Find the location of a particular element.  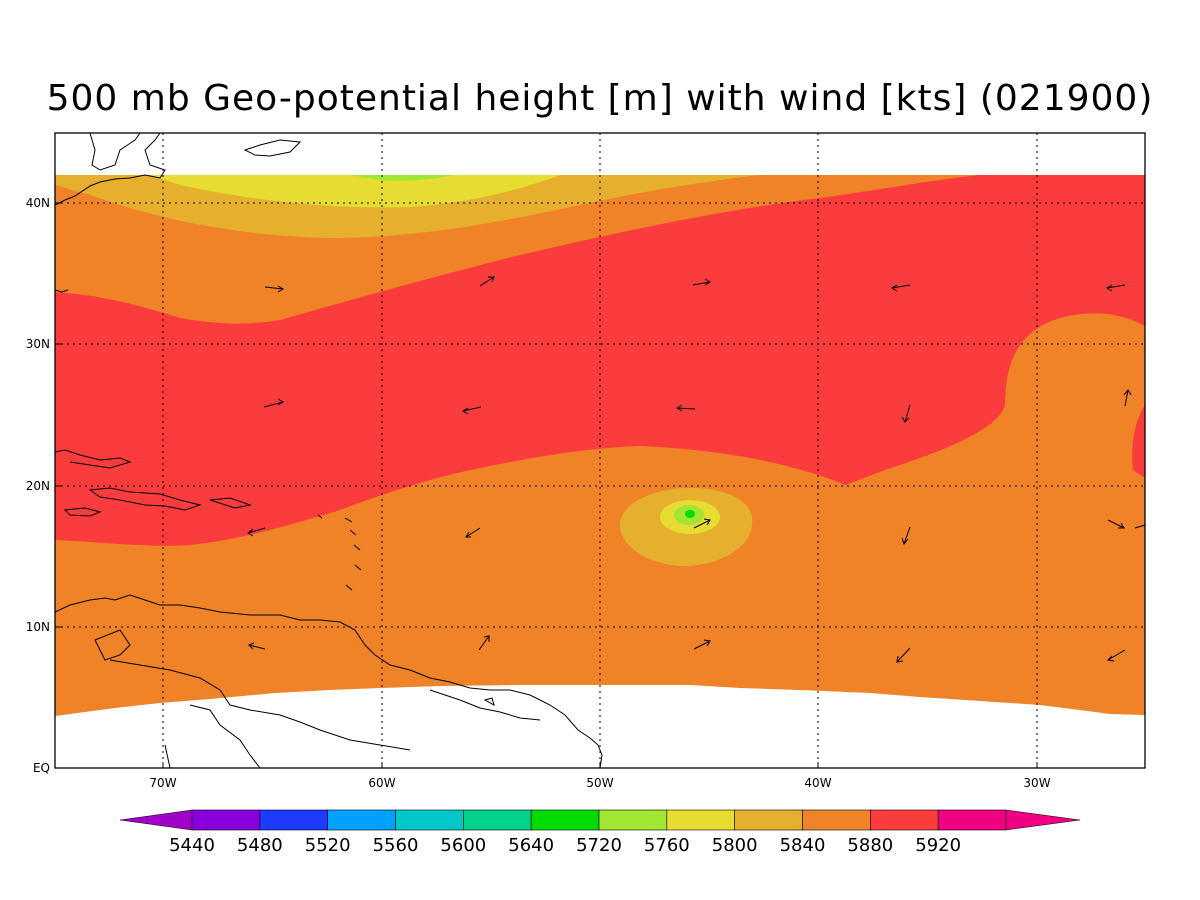

lon-label: 30W is located at coordinates (1036, 783).